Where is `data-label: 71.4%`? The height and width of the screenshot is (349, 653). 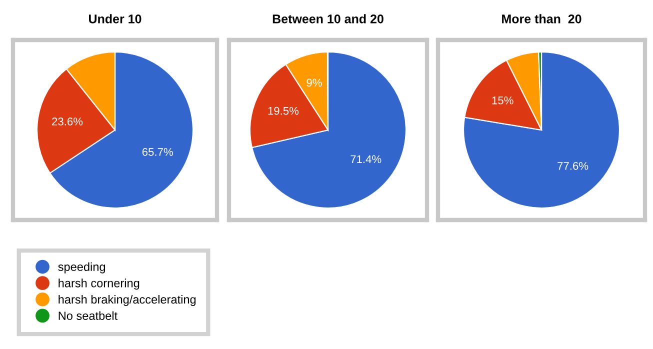 data-label: 71.4% is located at coordinates (366, 159).